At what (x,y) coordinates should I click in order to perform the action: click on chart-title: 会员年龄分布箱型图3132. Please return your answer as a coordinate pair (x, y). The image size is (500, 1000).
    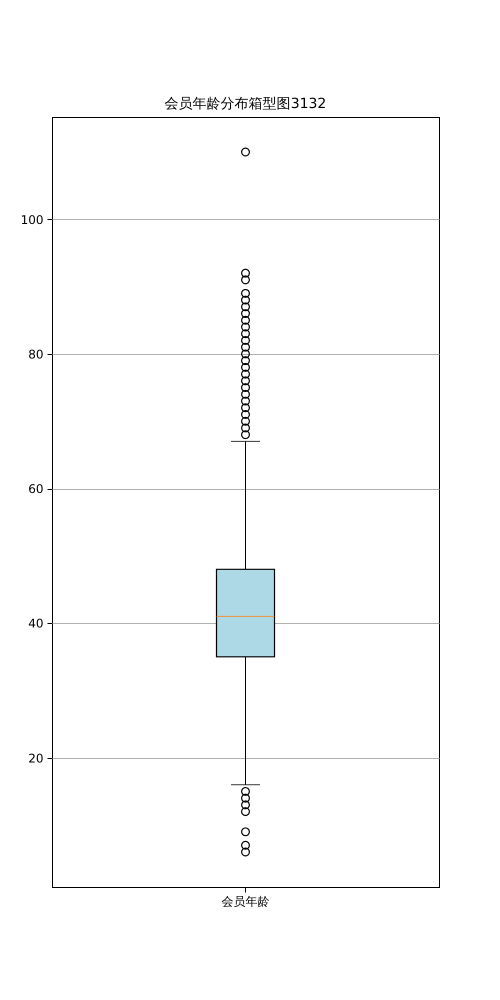
    Looking at the image, I should click on (245, 104).